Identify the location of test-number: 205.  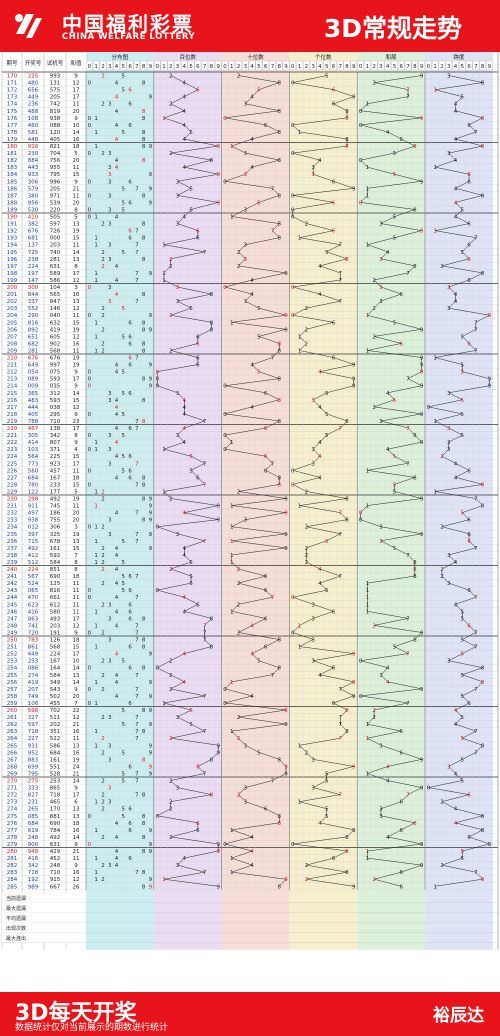
(55, 98).